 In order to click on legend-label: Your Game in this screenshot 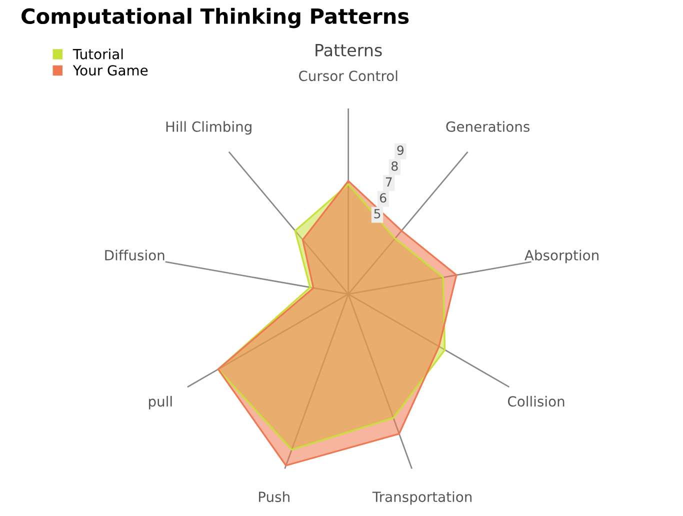, I will do `click(110, 70)`.